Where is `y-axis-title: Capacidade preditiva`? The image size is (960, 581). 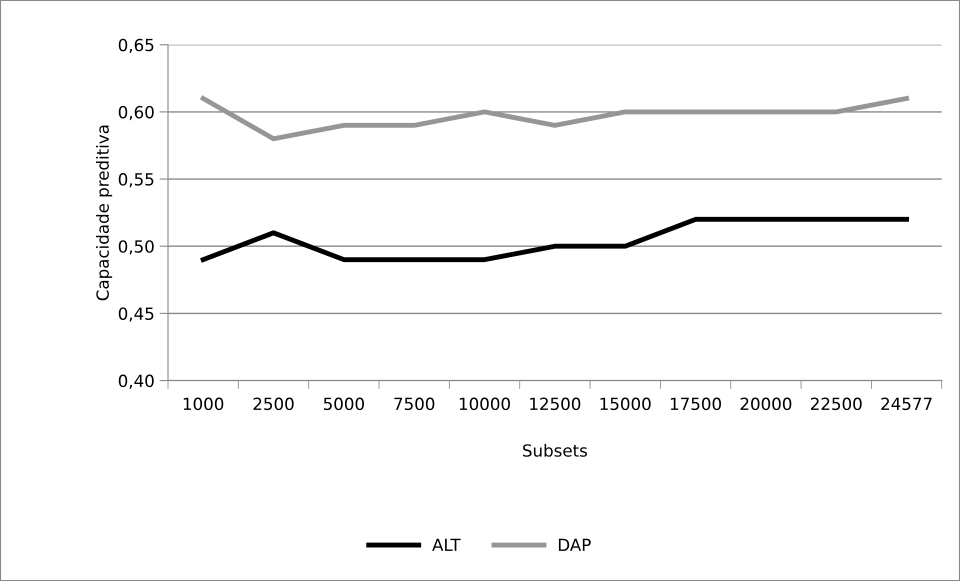 y-axis-title: Capacidade preditiva is located at coordinates (104, 213).